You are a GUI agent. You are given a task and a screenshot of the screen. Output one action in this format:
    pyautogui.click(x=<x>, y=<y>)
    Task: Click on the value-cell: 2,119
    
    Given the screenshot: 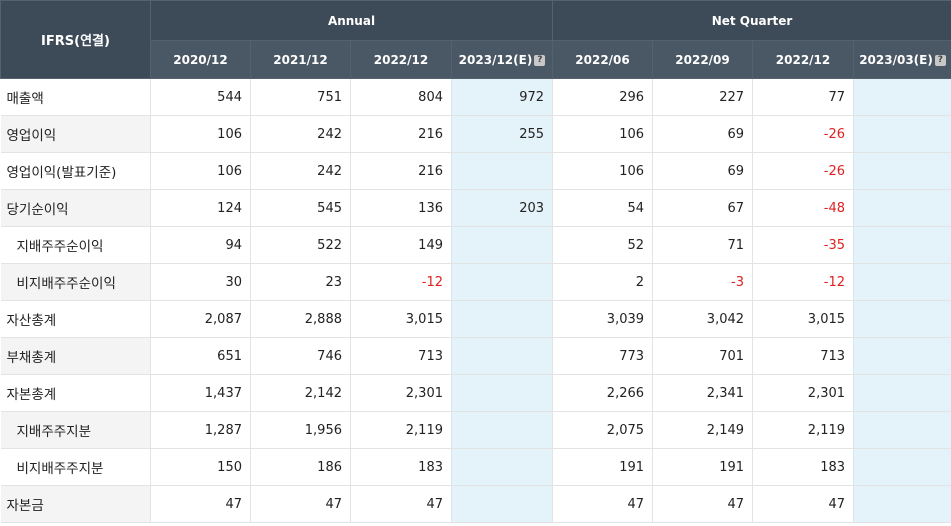 What is the action you would take?
    pyautogui.click(x=803, y=430)
    